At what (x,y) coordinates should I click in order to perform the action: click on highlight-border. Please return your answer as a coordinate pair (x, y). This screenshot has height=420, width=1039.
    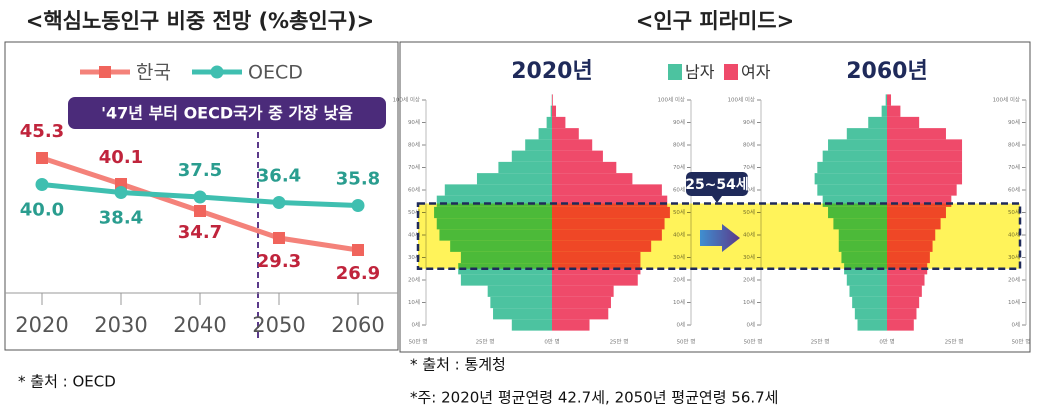
    Looking at the image, I should click on (719, 236).